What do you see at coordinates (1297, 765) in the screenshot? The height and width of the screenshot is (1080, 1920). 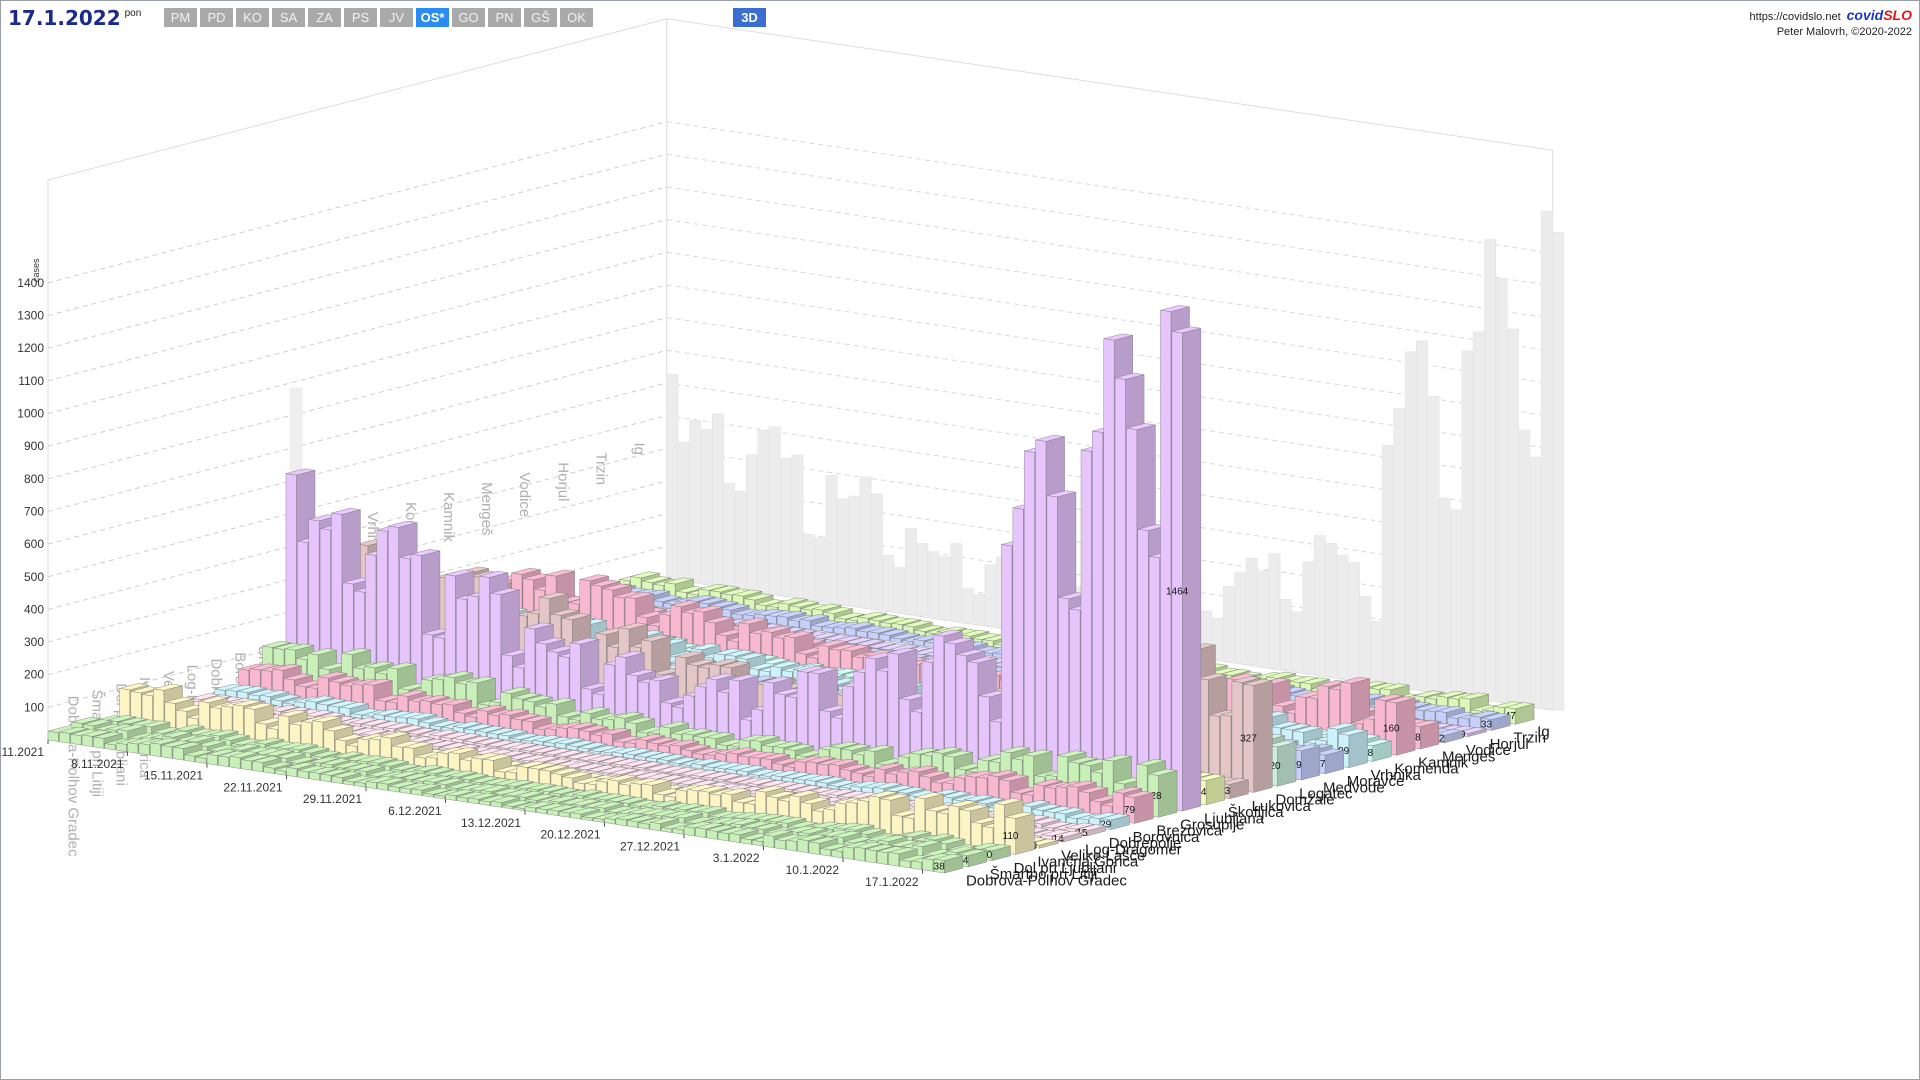 I see `last-value-label: 89` at bounding box center [1297, 765].